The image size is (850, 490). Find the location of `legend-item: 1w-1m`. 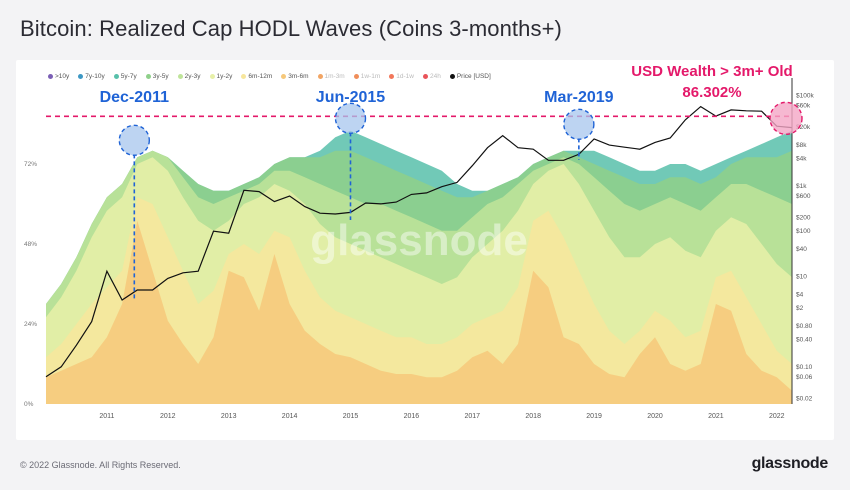

legend-item: 1w-1m is located at coordinates (367, 76).